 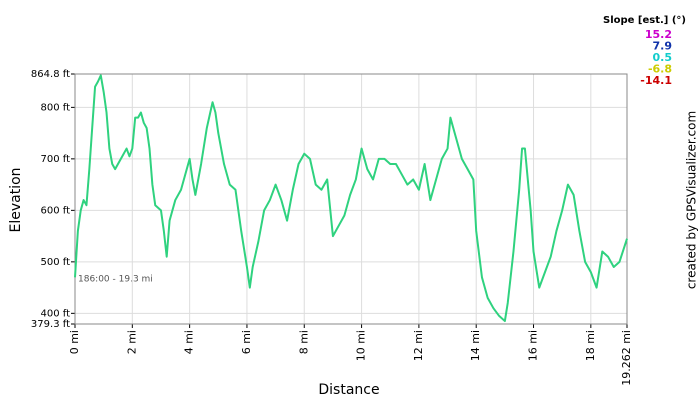 I want to click on x-tick-label: 2 mi, so click(x=131, y=342).